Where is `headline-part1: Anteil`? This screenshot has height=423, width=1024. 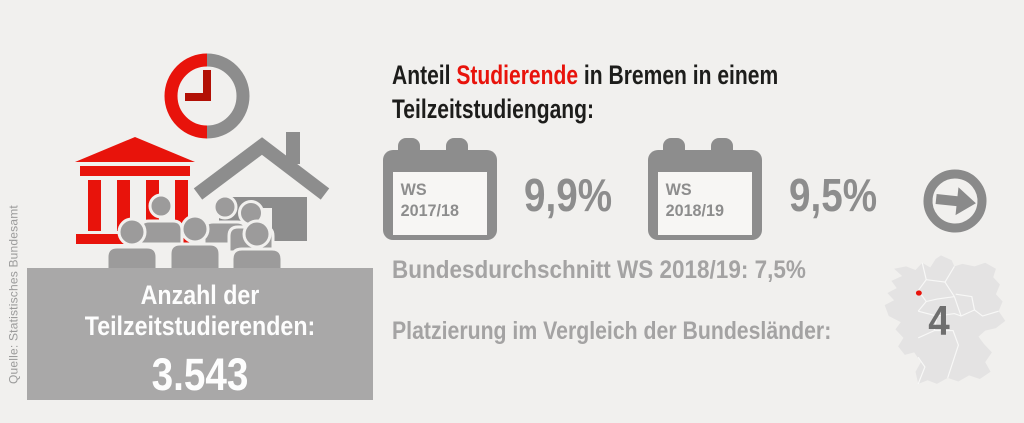
headline-part1: Anteil is located at coordinates (424, 75).